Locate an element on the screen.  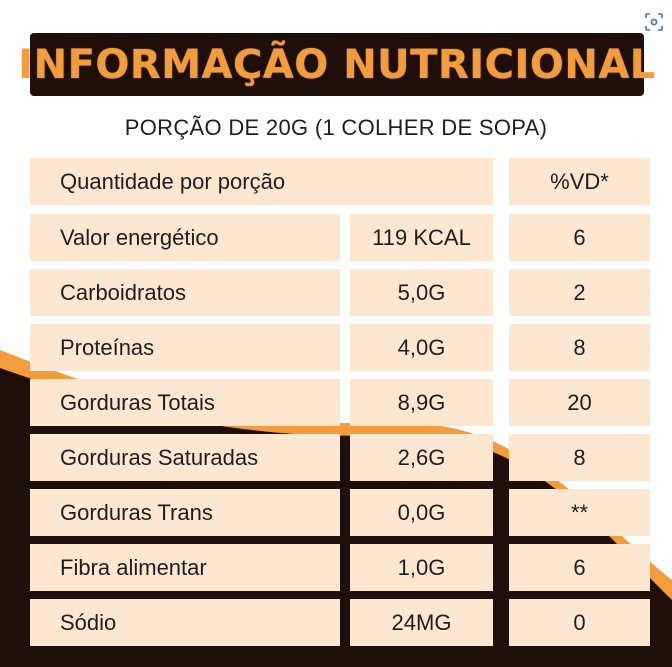
row-quantity: 1,0G is located at coordinates (421, 567).